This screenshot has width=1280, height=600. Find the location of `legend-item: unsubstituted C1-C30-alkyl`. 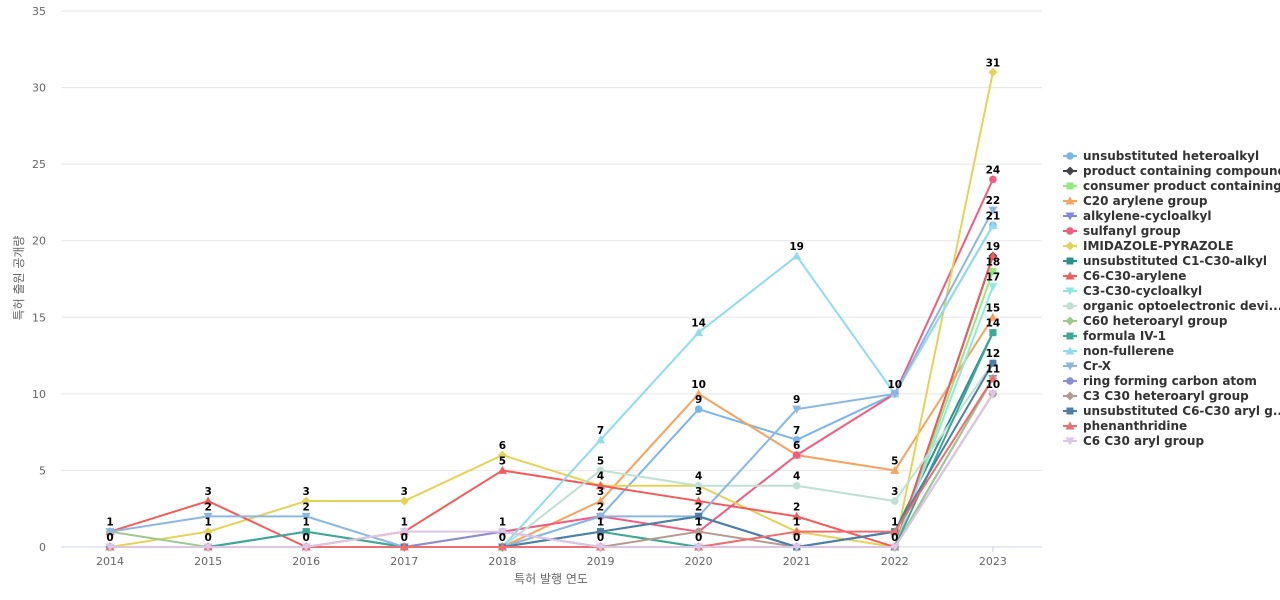

legend-item: unsubstituted C1-C30-alkyl is located at coordinates (1165, 261).